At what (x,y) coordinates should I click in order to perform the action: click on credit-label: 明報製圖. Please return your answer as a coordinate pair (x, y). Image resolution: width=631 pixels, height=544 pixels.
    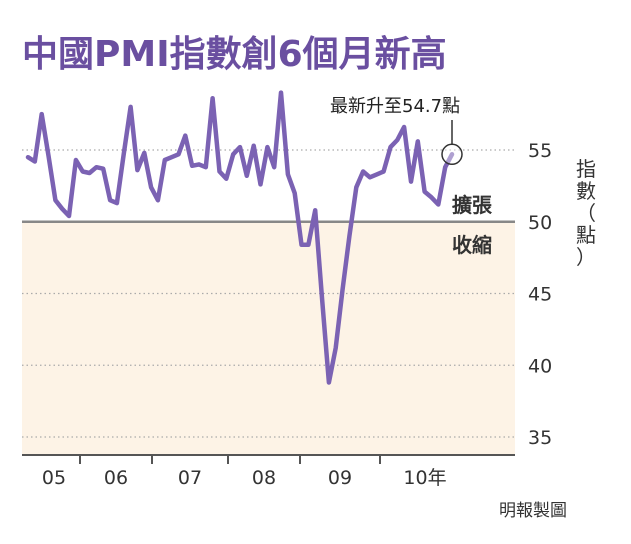
    Looking at the image, I should click on (533, 511).